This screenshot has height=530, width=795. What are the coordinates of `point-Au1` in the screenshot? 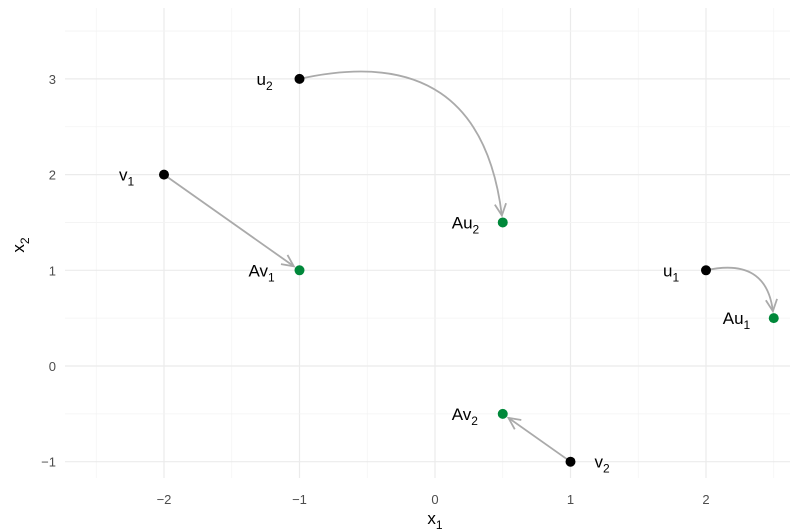 It's located at (773, 318).